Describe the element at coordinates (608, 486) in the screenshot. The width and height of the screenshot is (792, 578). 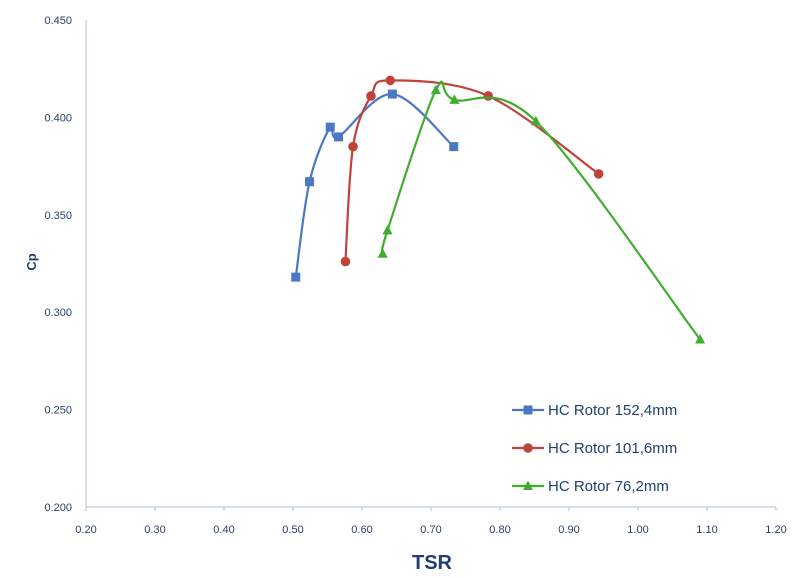
I see `legend-label: HC Rotor 76,2mm` at that location.